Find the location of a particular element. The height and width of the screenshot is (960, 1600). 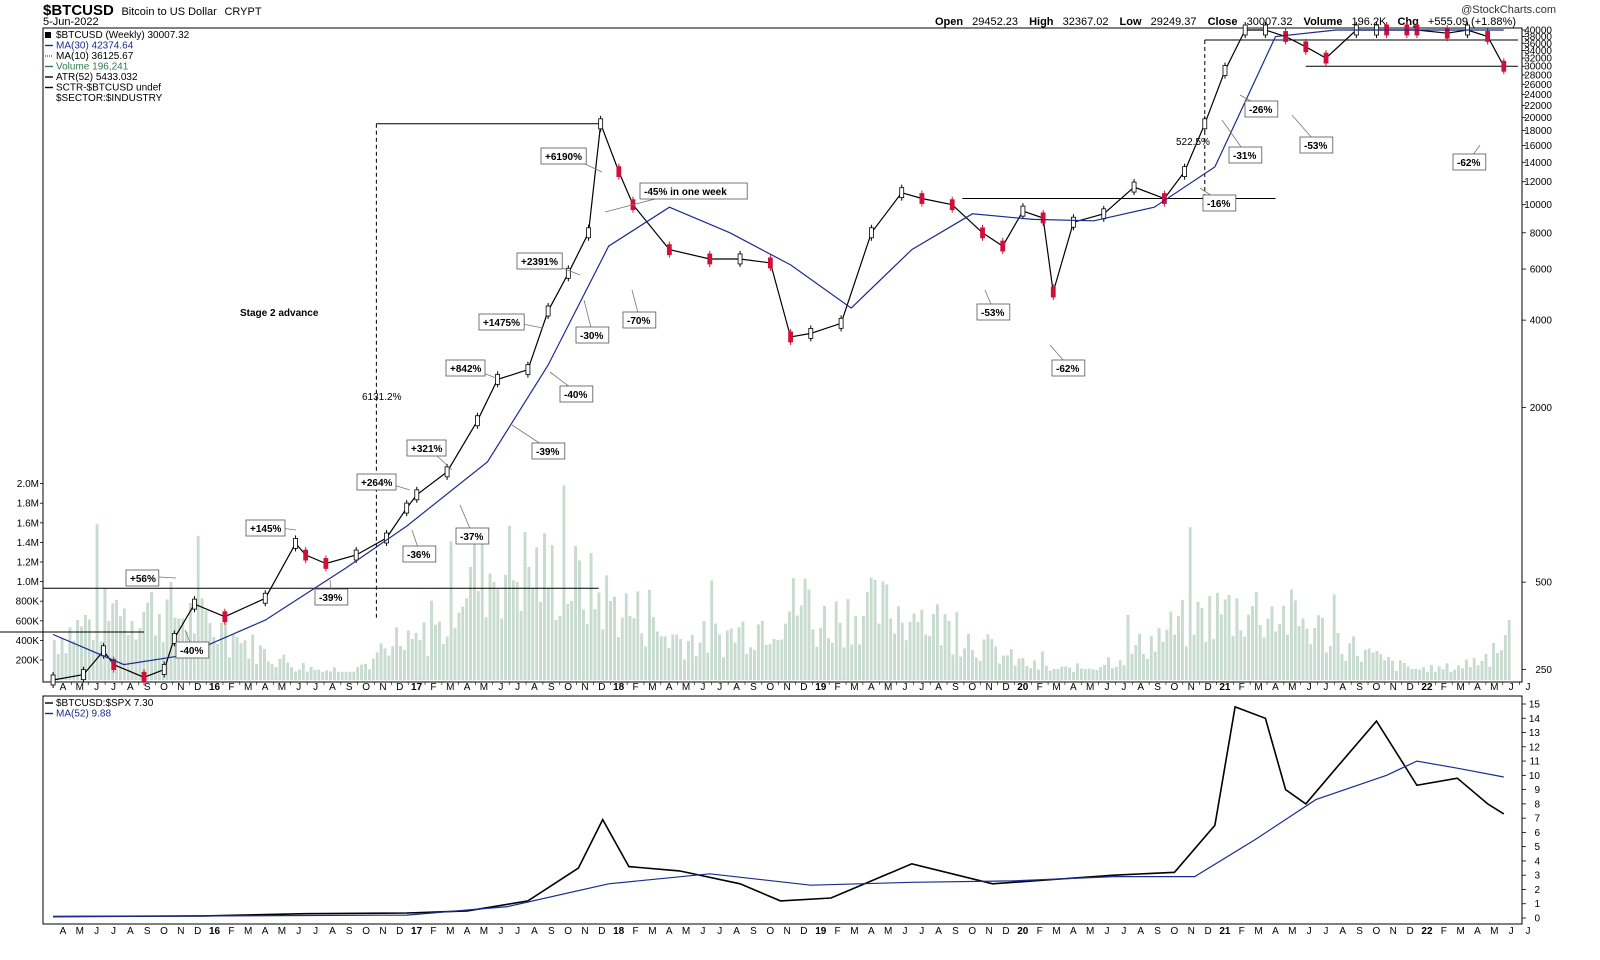

x-axis-label: N is located at coordinates (584, 687).